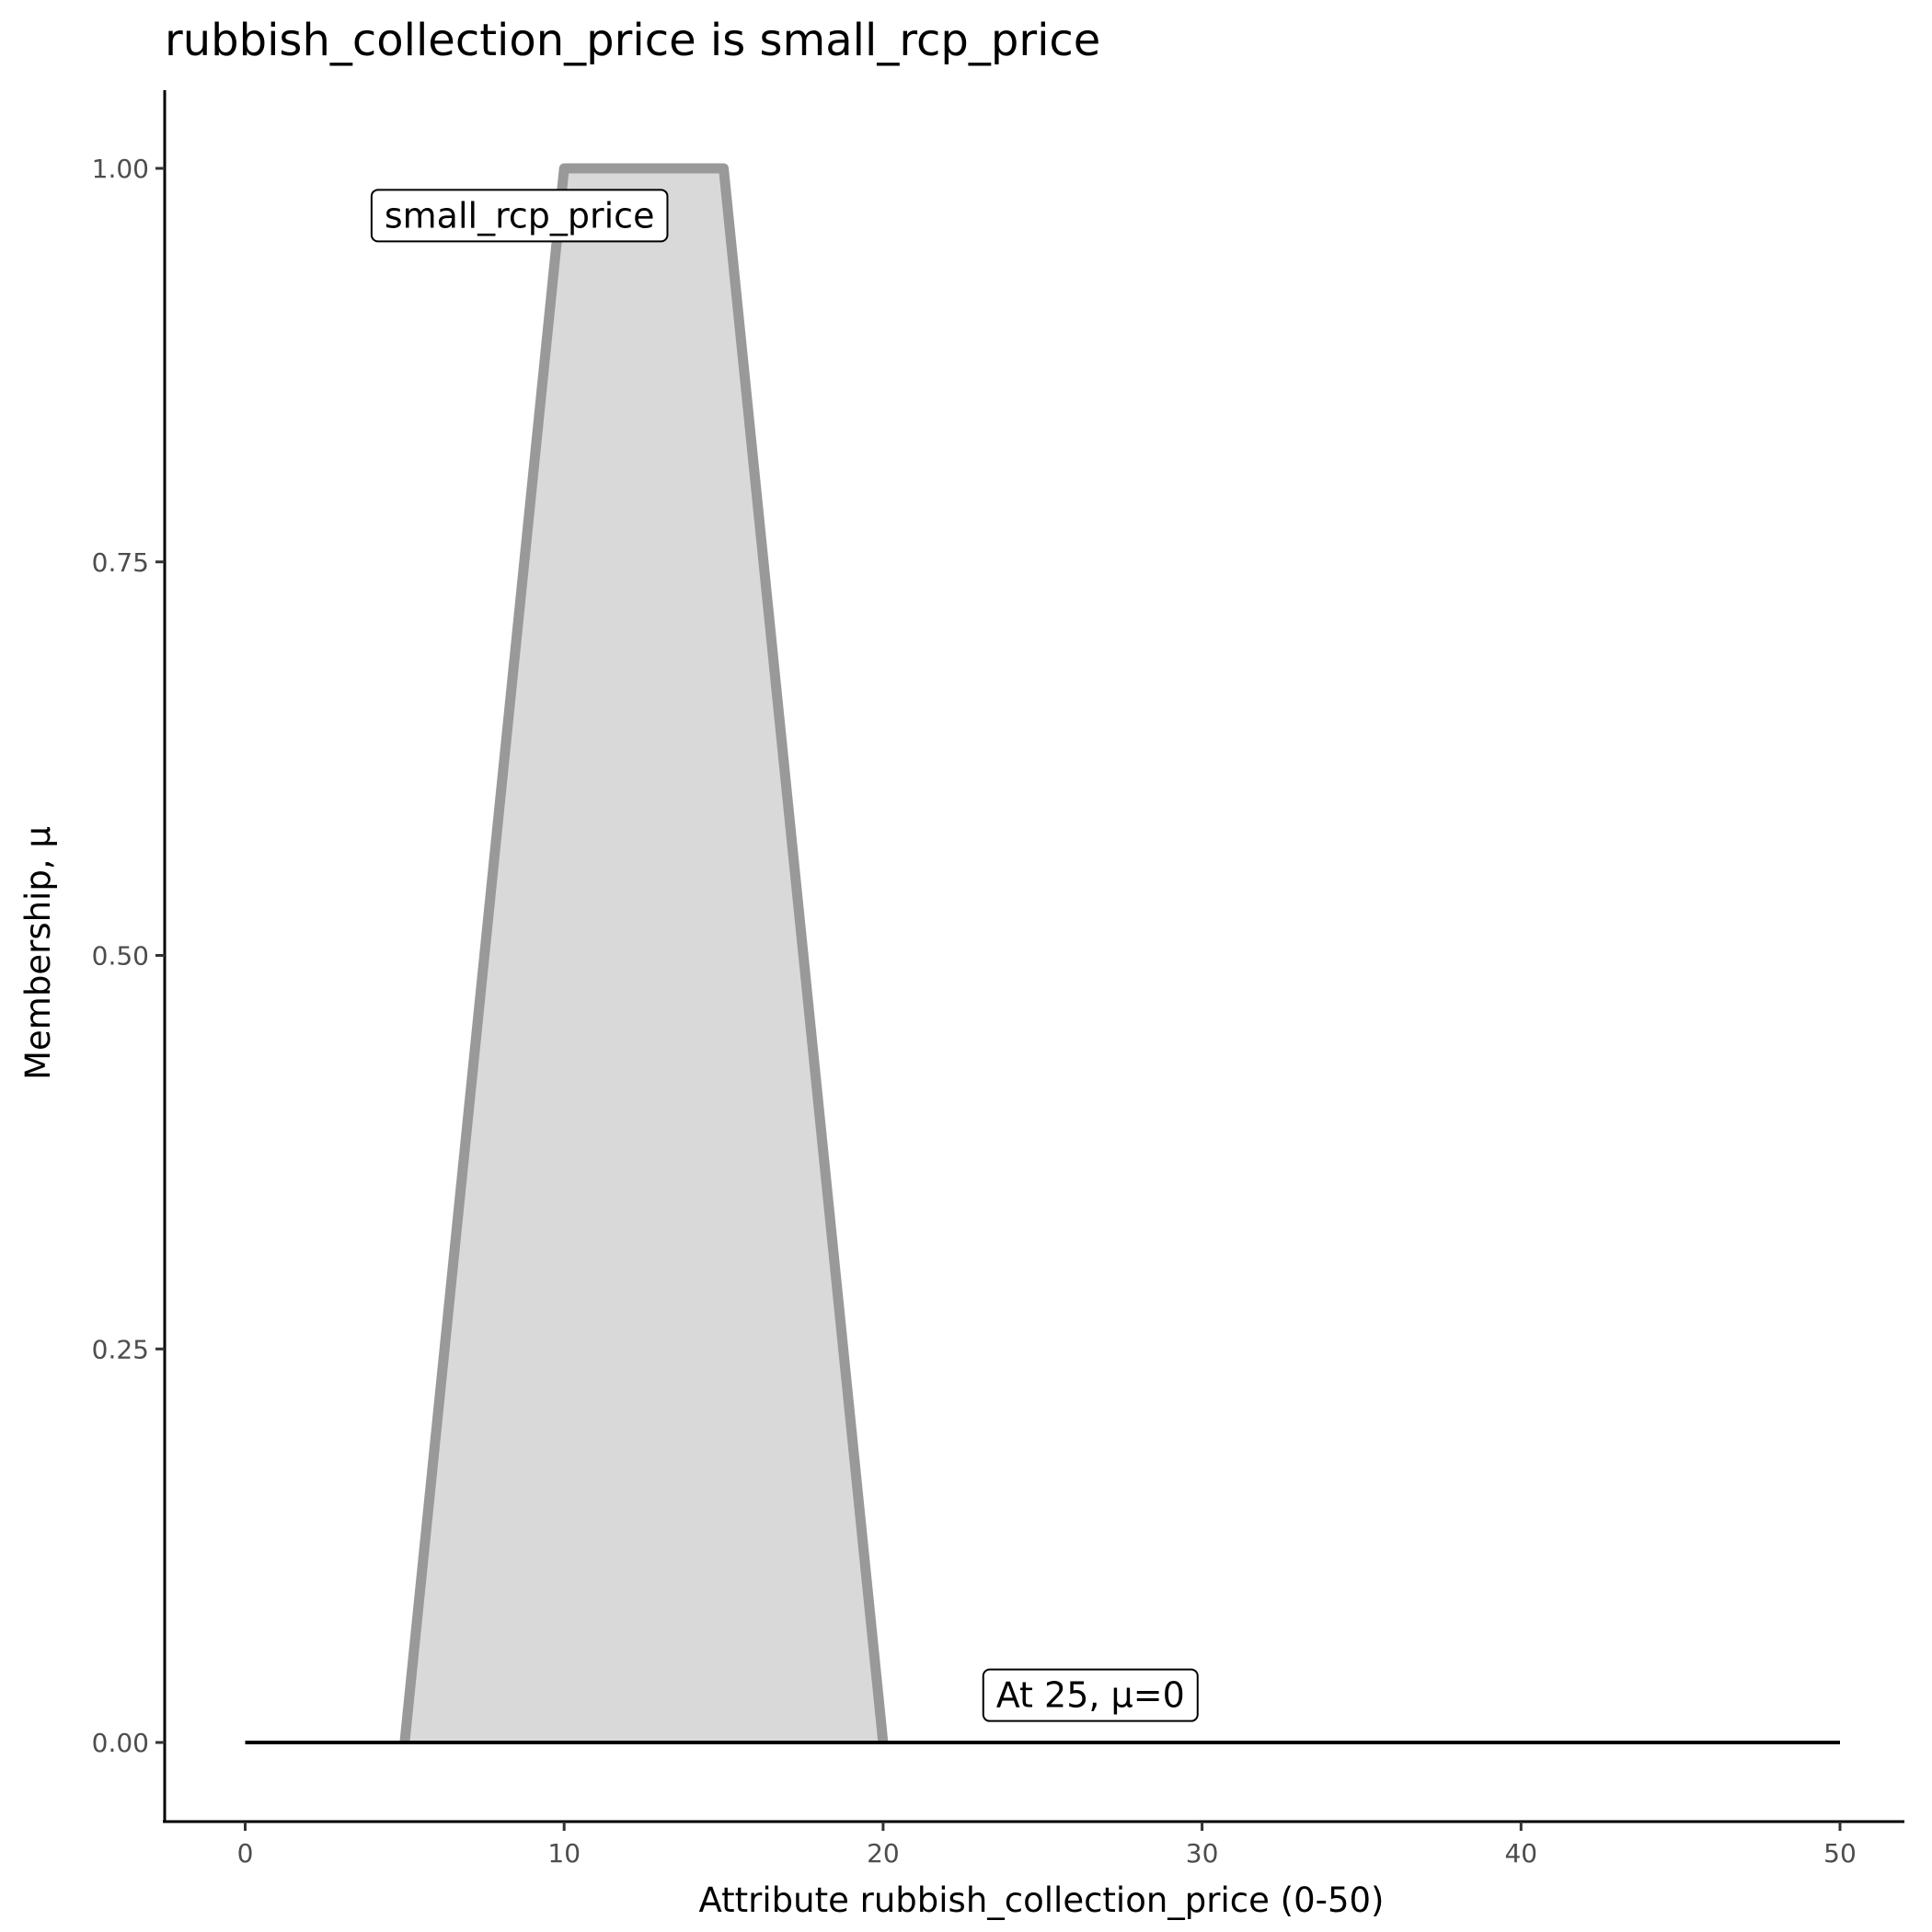  What do you see at coordinates (1047, 1845) in the screenshot?
I see `x-axis-ticks: 0 10 20 30 40 50` at bounding box center [1047, 1845].